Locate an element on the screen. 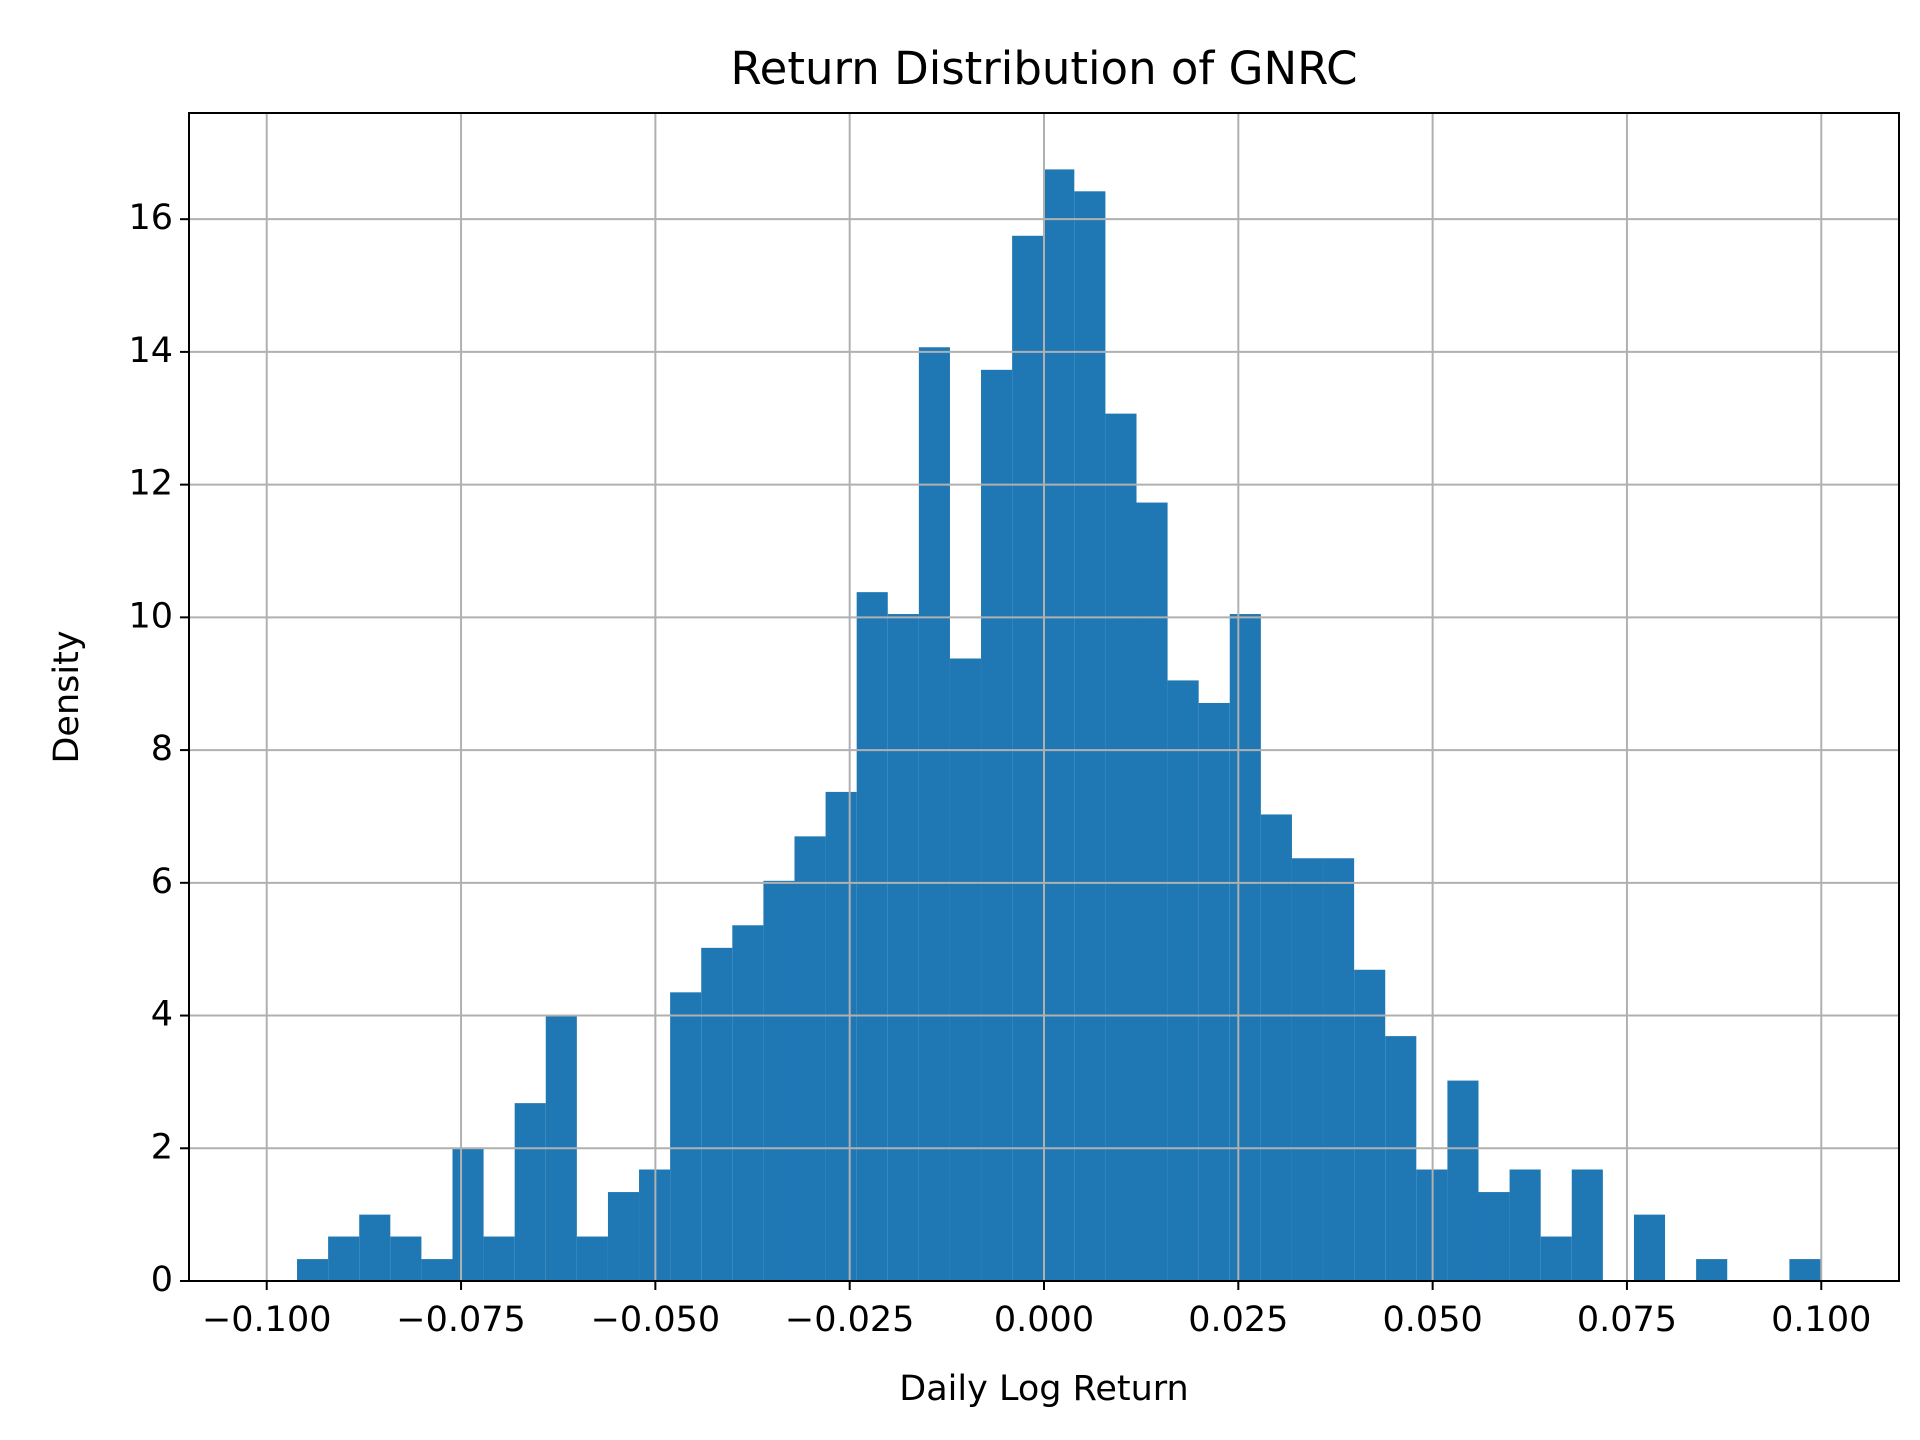  y-tick-label: 14 is located at coordinates (150, 351).